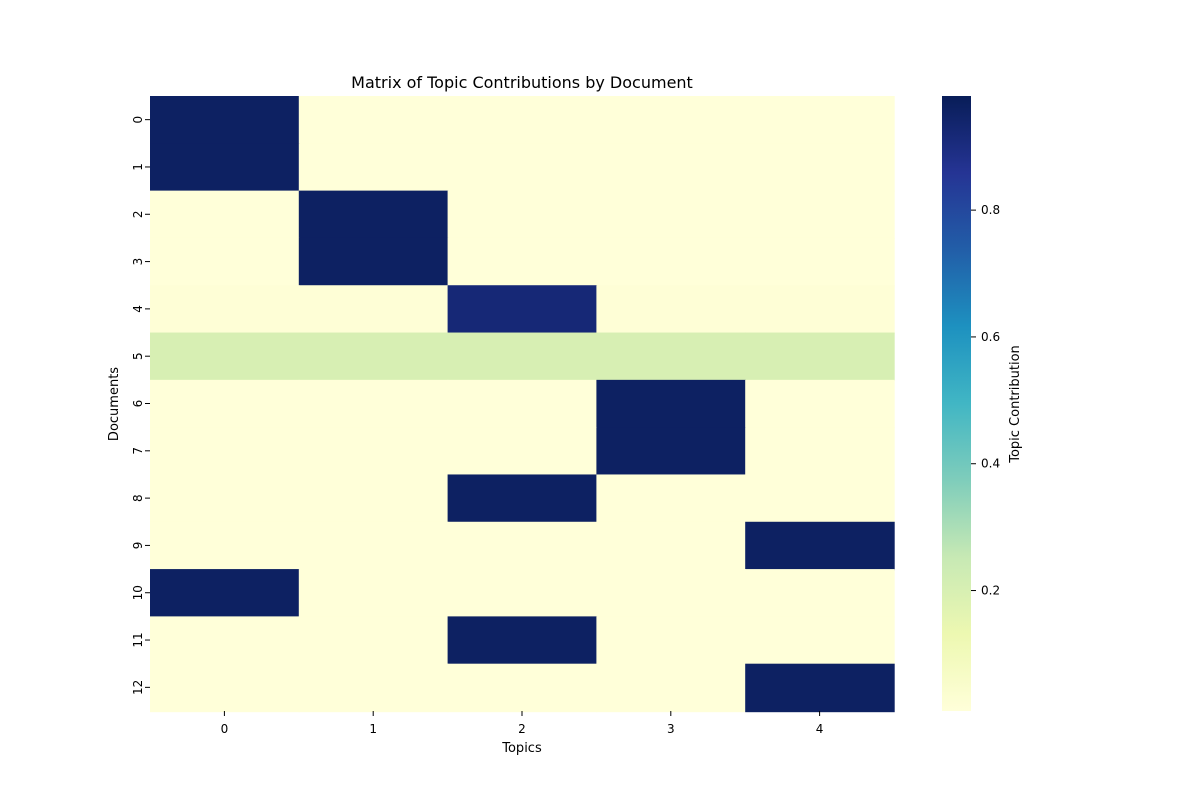 The image size is (1200, 800). What do you see at coordinates (138, 214) in the screenshot?
I see `y-tick-label: 2` at bounding box center [138, 214].